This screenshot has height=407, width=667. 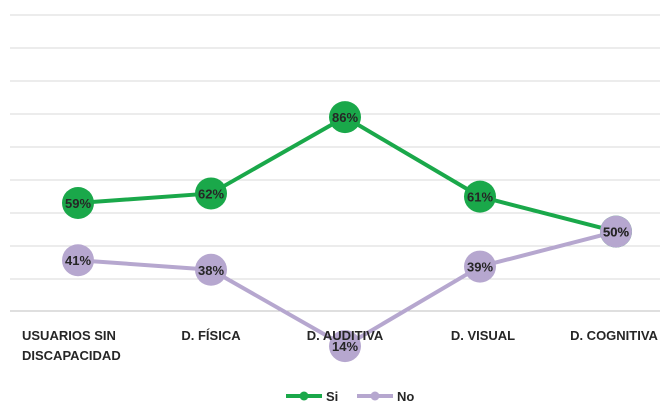 I want to click on category-label: D. COGNITIVA, so click(x=614, y=335).